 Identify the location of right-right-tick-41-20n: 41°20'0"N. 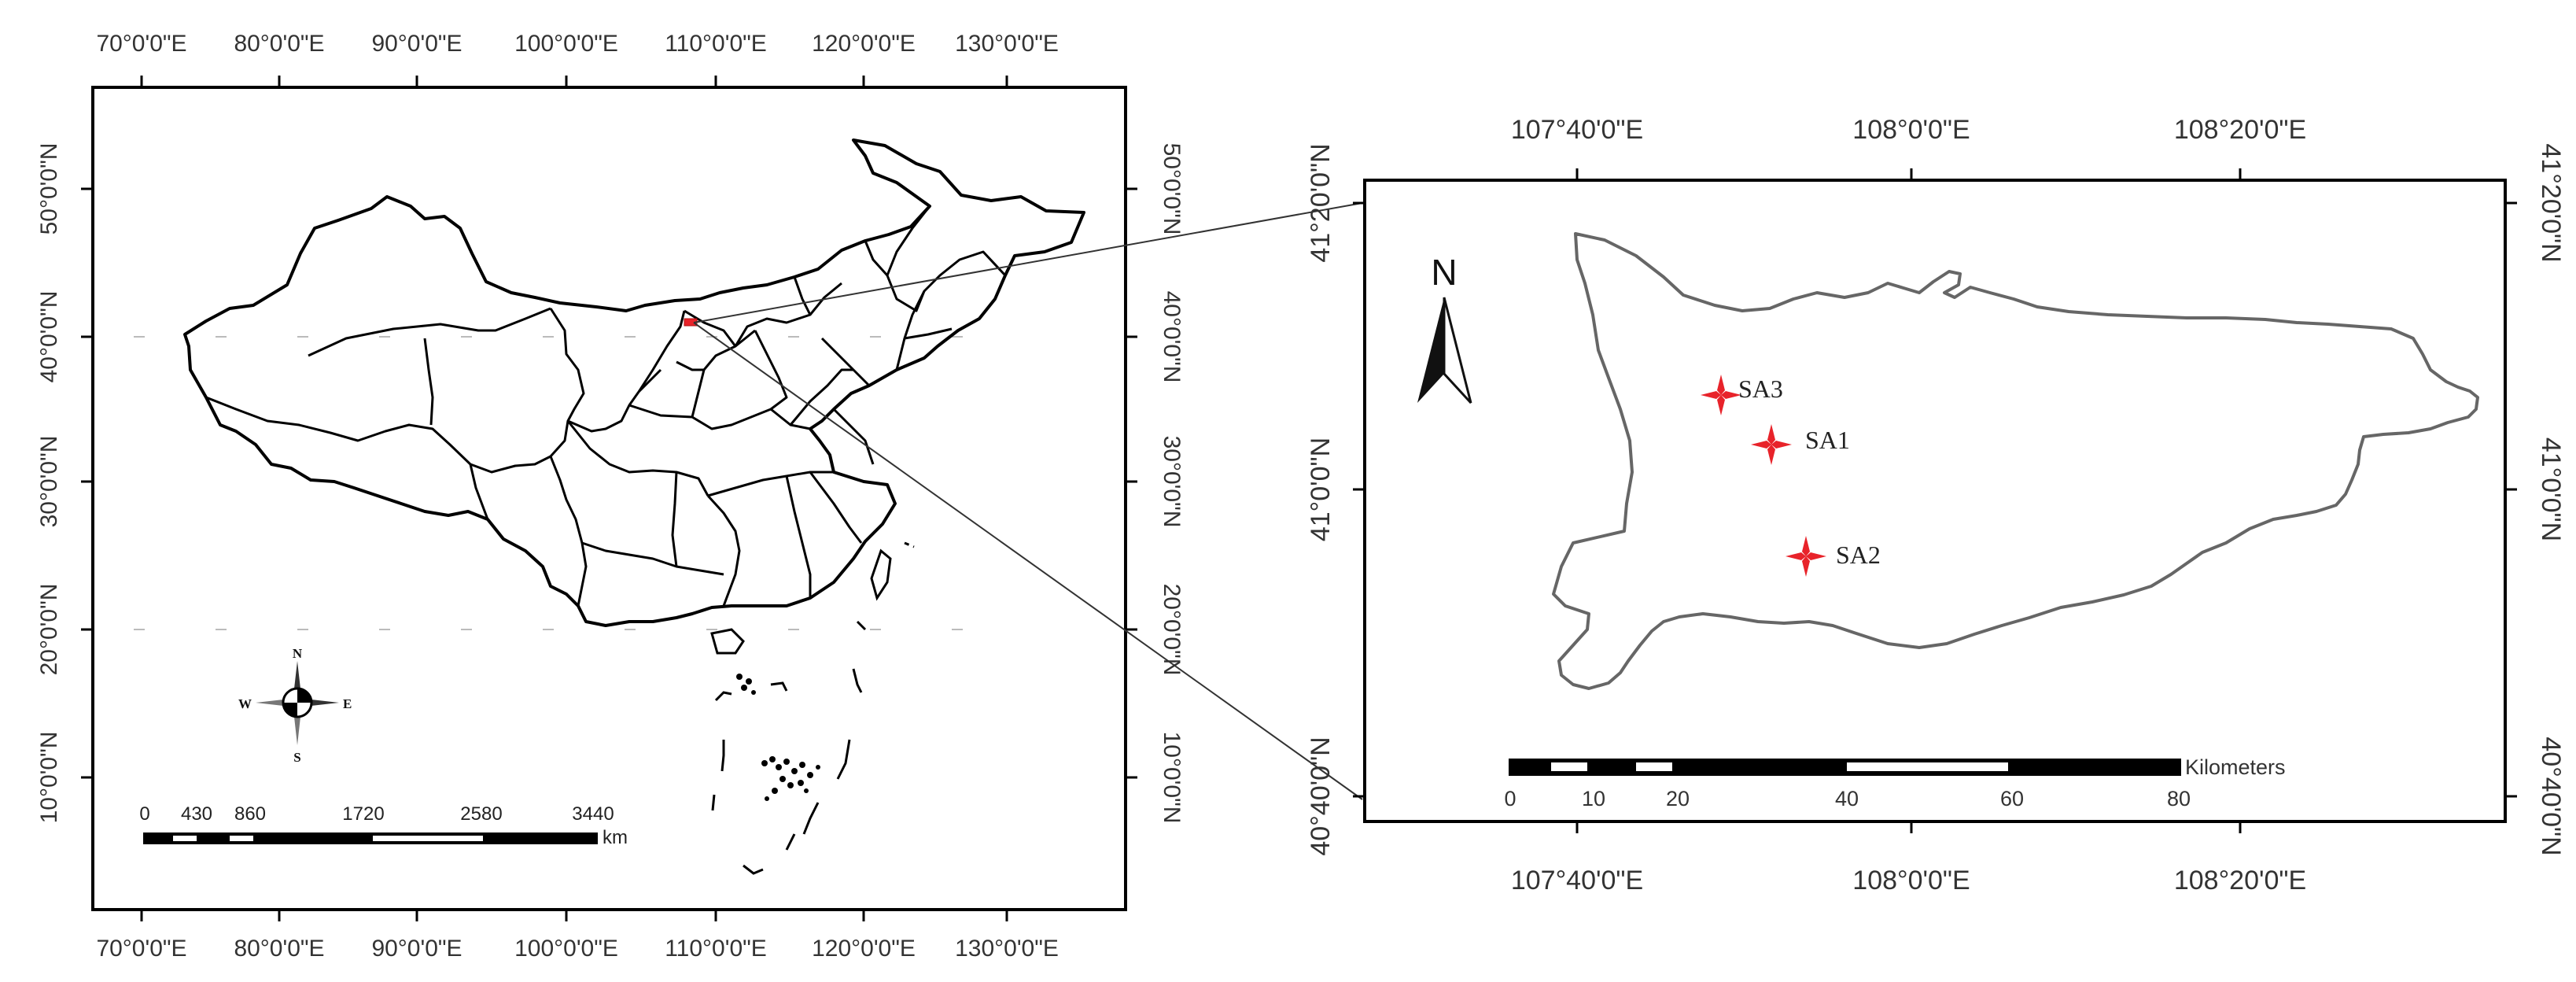
(2551, 202).